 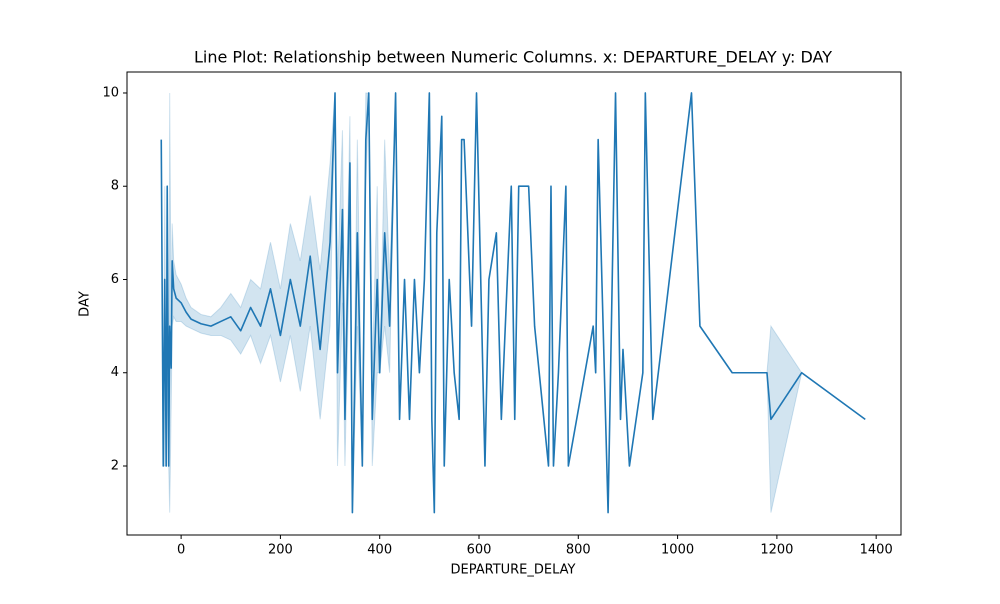 What do you see at coordinates (677, 550) in the screenshot?
I see `x-tick-label: 1000` at bounding box center [677, 550].